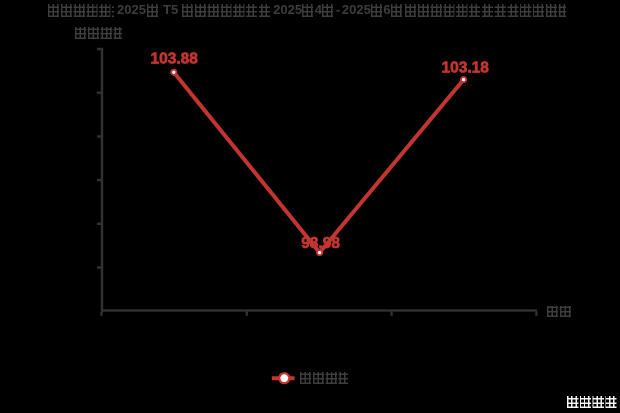  I want to click on svg-text: 103.18, so click(465, 68).